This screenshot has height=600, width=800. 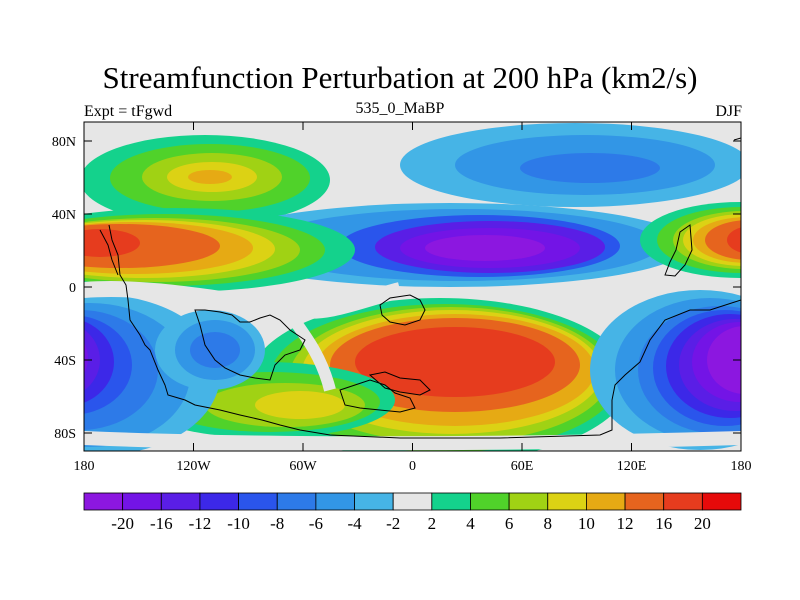 What do you see at coordinates (522, 466) in the screenshot?
I see `x-tick-label: 60E` at bounding box center [522, 466].